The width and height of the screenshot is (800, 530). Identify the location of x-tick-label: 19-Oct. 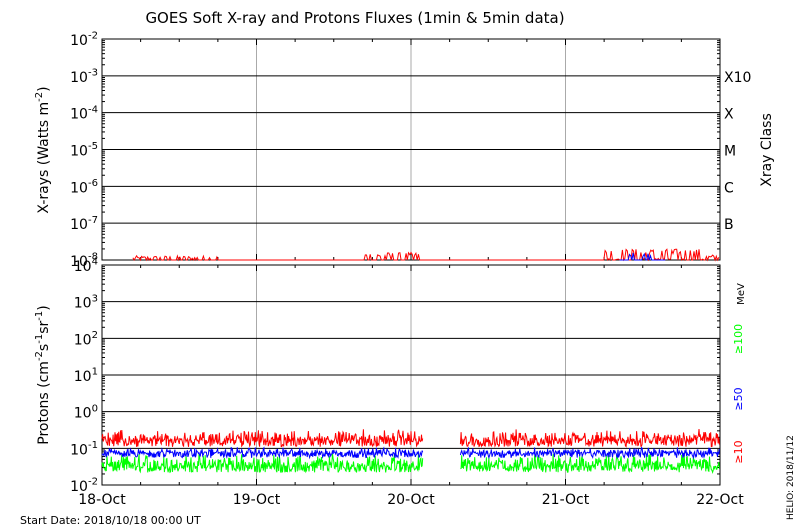
(257, 500).